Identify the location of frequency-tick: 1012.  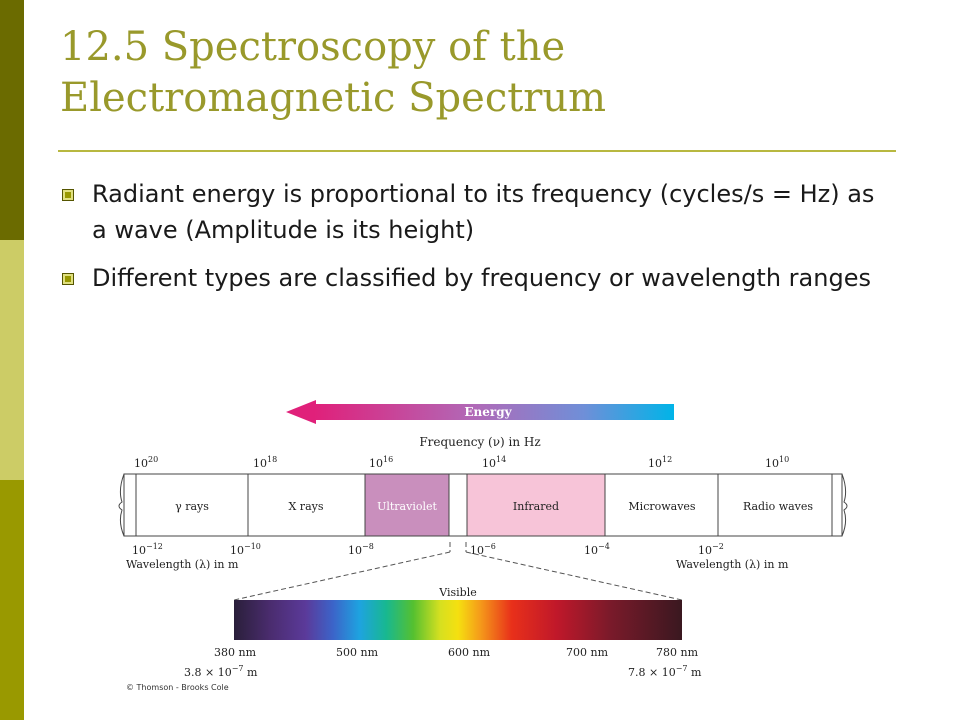
(660, 462).